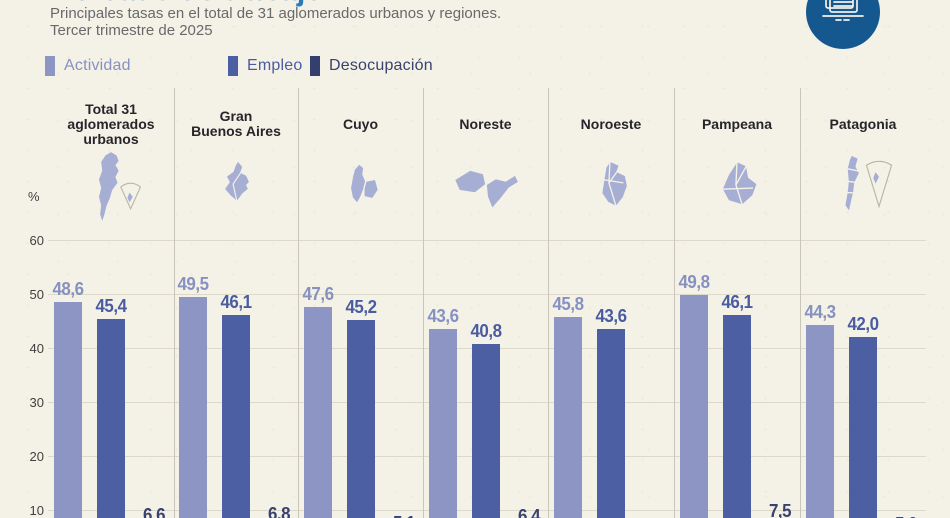 This screenshot has height=518, width=950. What do you see at coordinates (654, 517) in the screenshot?
I see `bar-value-label: 4,7` at bounding box center [654, 517].